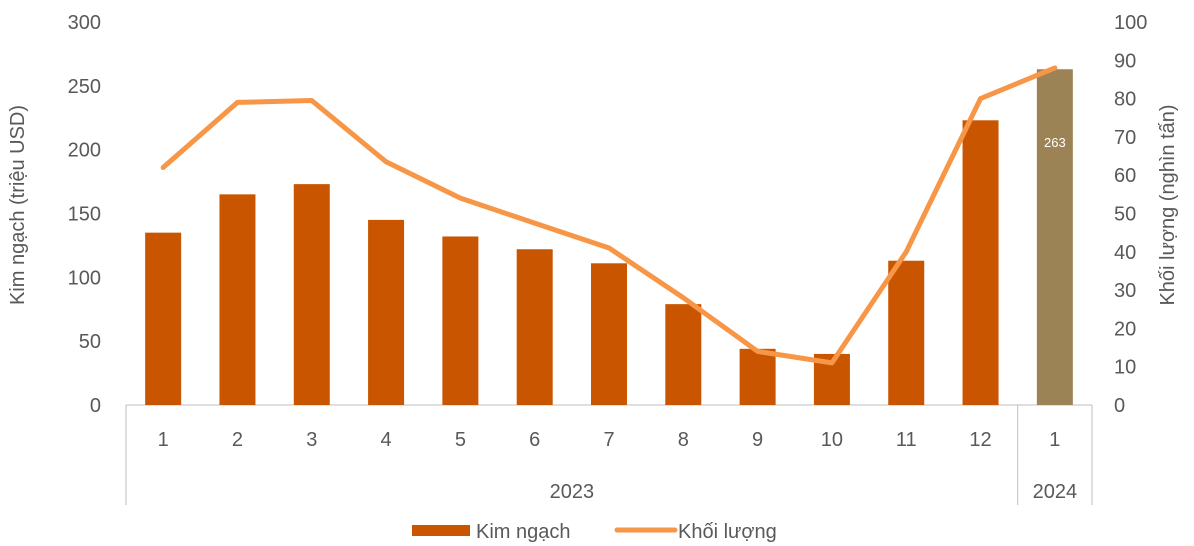 This screenshot has height=546, width=1194. What do you see at coordinates (90, 342) in the screenshot?
I see `y-axis-left-tick-label: 50` at bounding box center [90, 342].